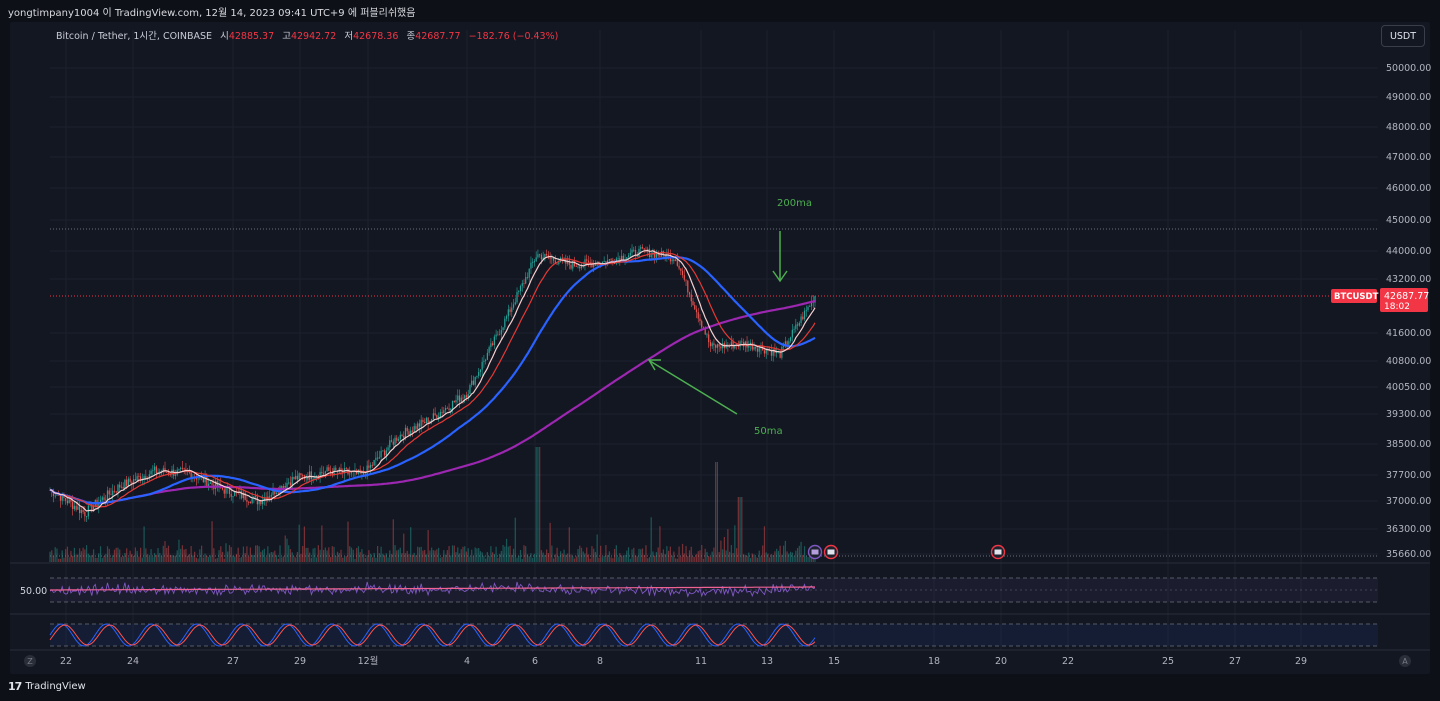 This screenshot has height=701, width=1440. I want to click on price-tick-label: 40800.00, so click(1408, 361).